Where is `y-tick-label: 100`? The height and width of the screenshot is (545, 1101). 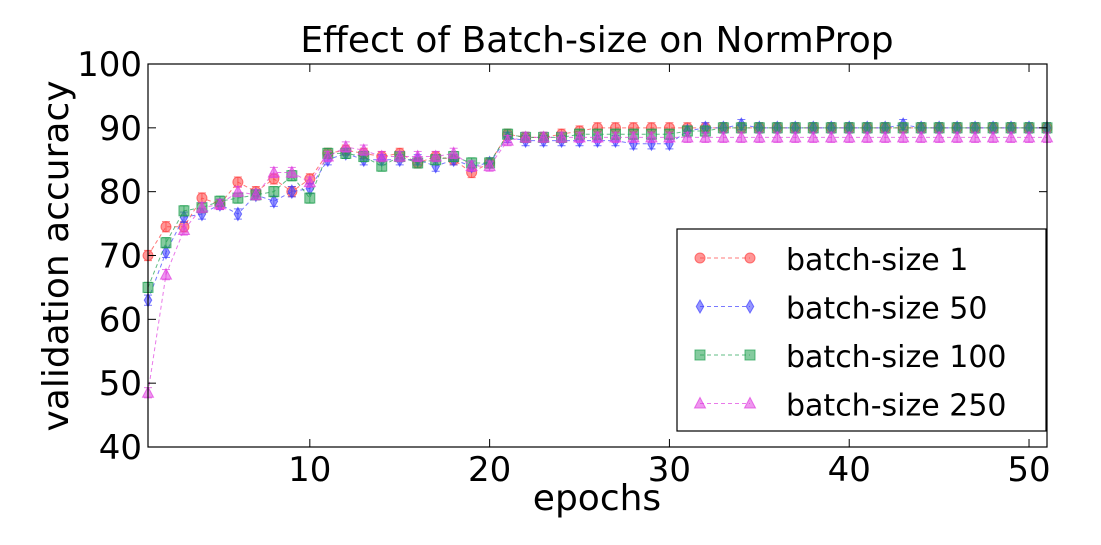
y-tick-label: 100 is located at coordinates (109, 65).